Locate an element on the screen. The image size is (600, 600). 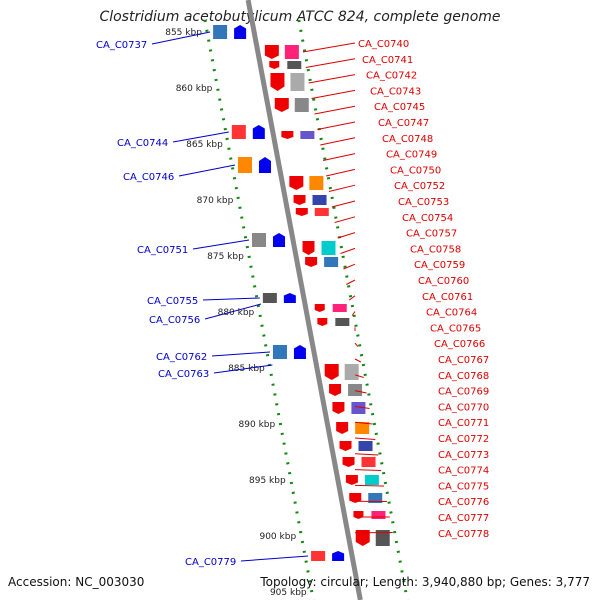
right-gene-label: CA_C0749 is located at coordinates (411, 155).